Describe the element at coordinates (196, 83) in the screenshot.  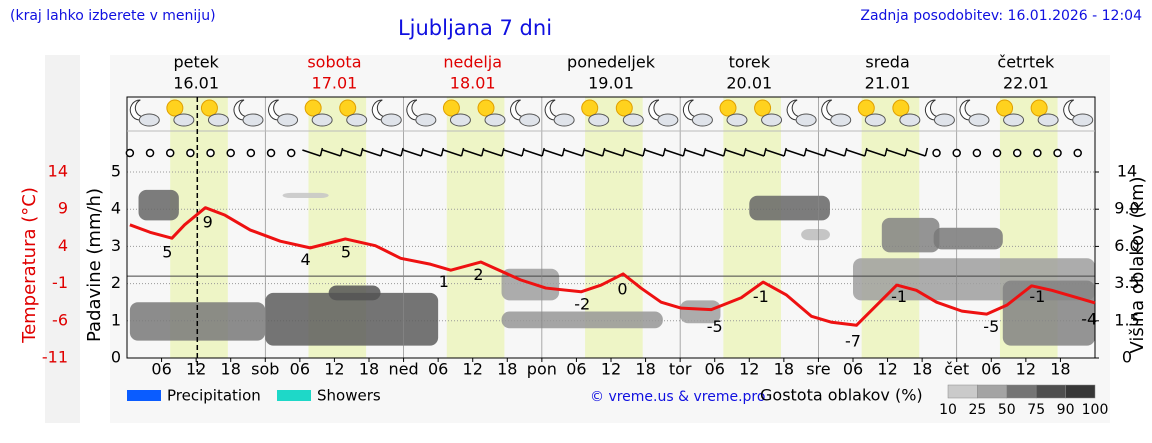
I see `day-date: 16.01` at that location.